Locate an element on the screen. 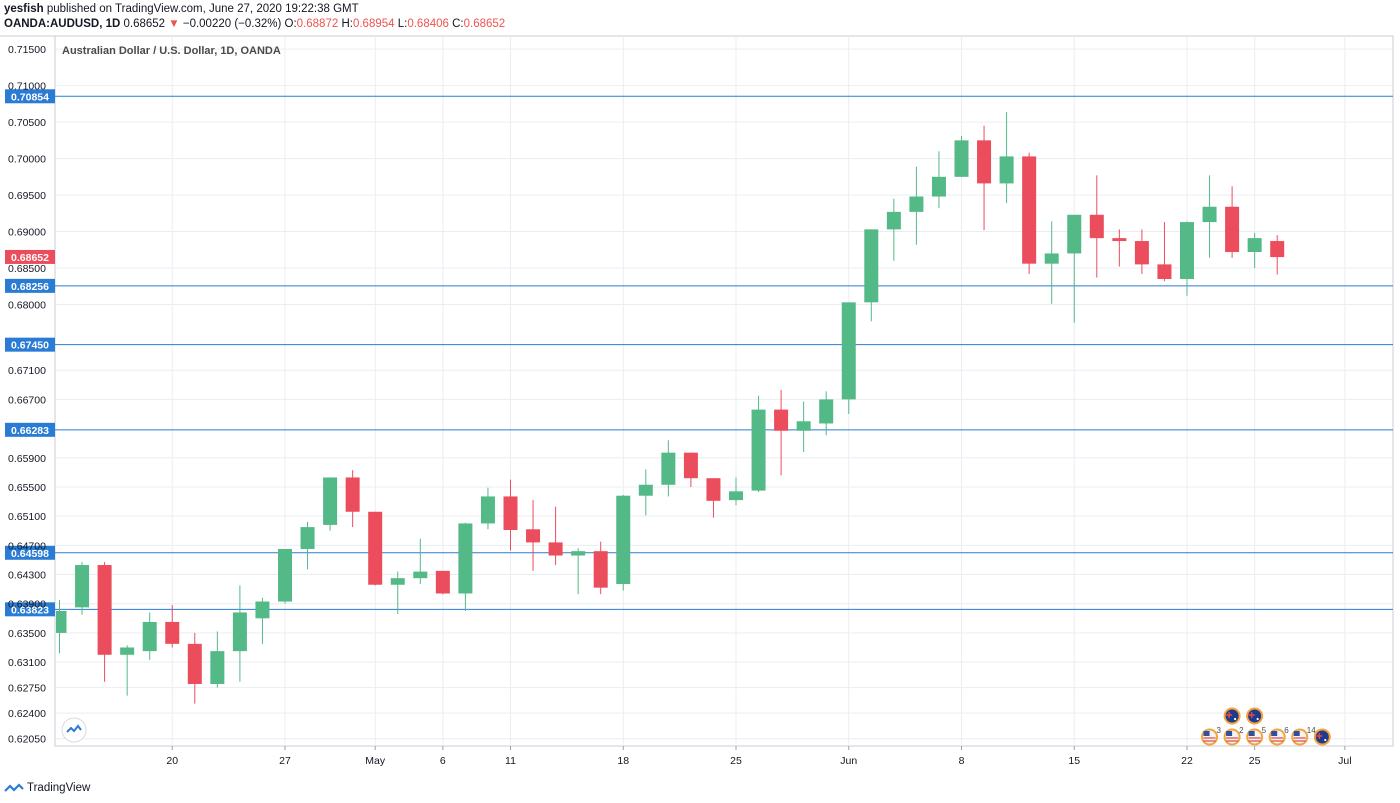 The width and height of the screenshot is (1400, 803). y-tick-label: 0.69000 is located at coordinates (27, 233).